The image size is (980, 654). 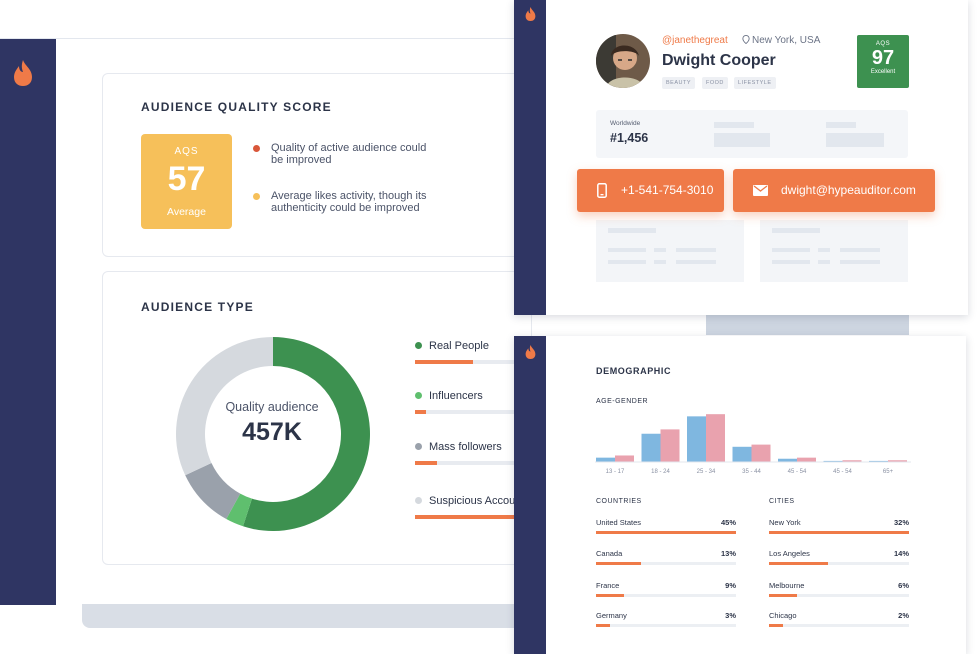 What do you see at coordinates (679, 83) in the screenshot?
I see `tag-beauty: BEAUTY` at bounding box center [679, 83].